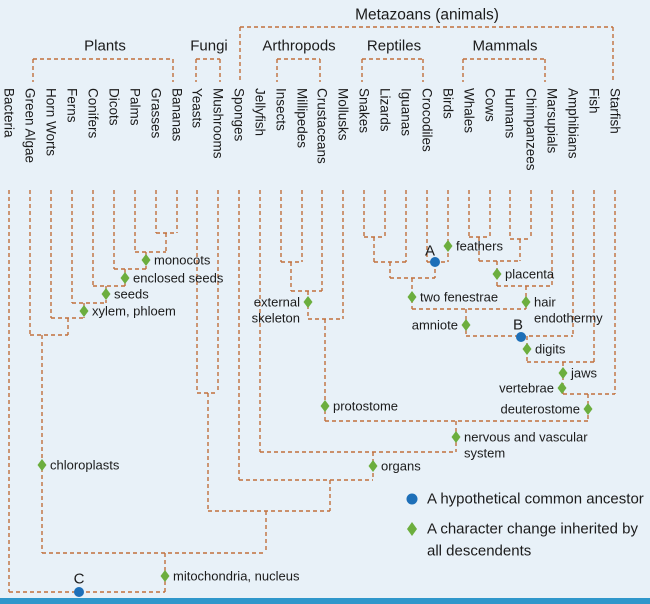  What do you see at coordinates (532, 529) in the screenshot?
I see `legend-text: A character change inherited by` at bounding box center [532, 529].